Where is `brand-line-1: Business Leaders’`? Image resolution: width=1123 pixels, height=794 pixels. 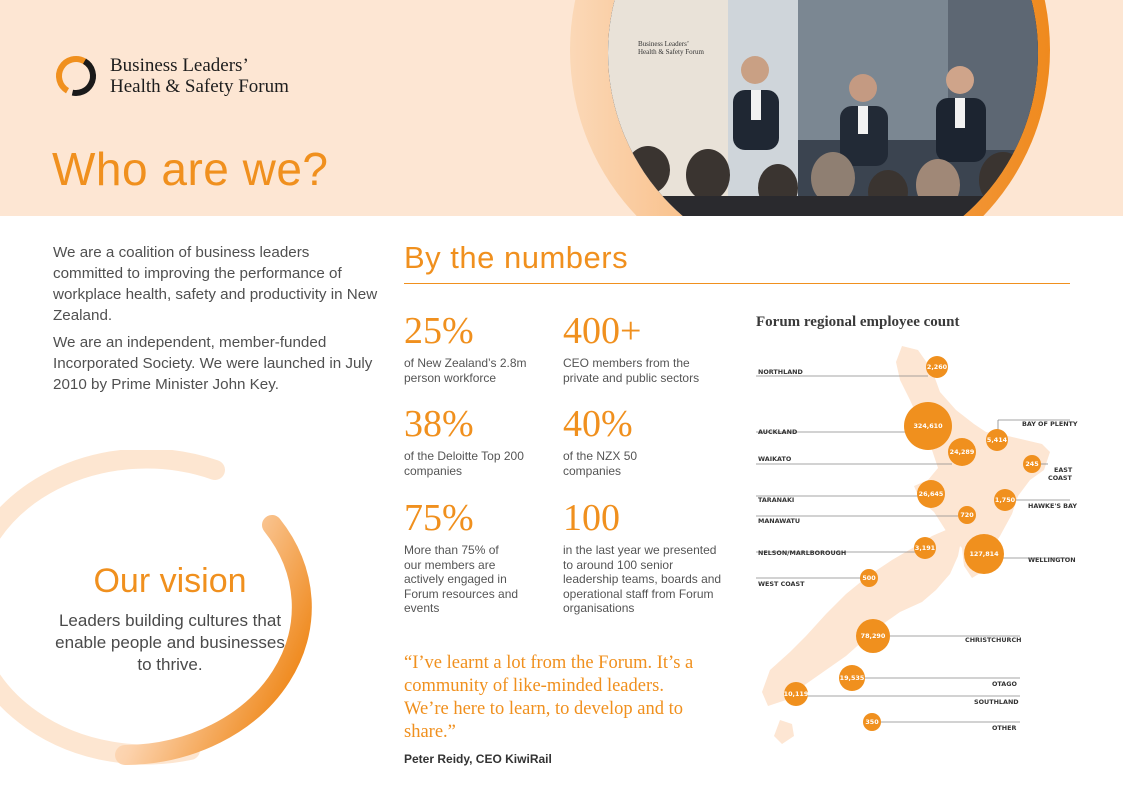
brand-line-1: Business Leaders’ is located at coordinates (179, 65).